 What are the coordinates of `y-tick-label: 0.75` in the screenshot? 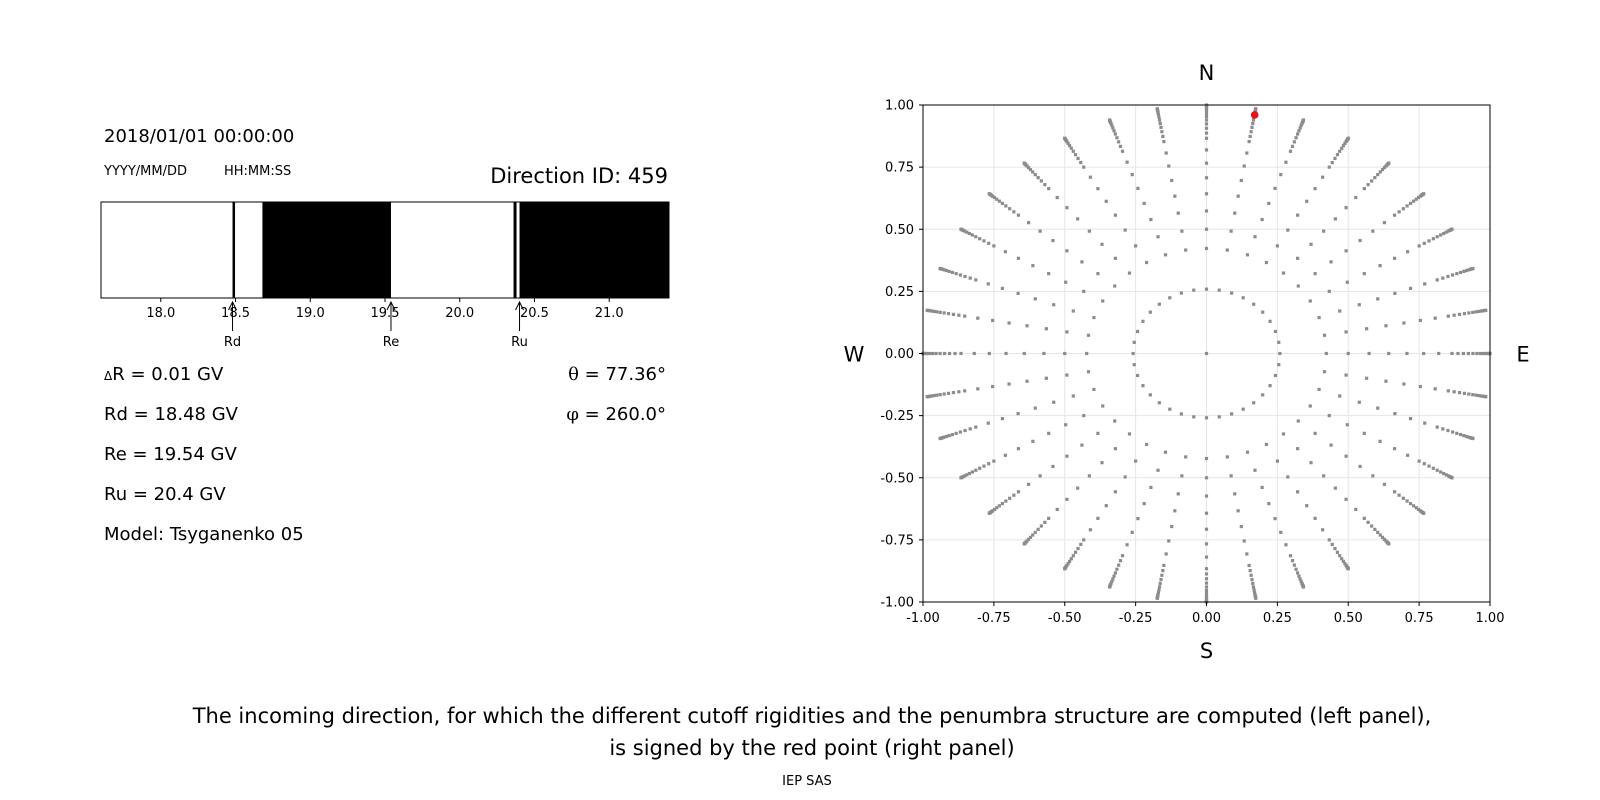 It's located at (899, 168).